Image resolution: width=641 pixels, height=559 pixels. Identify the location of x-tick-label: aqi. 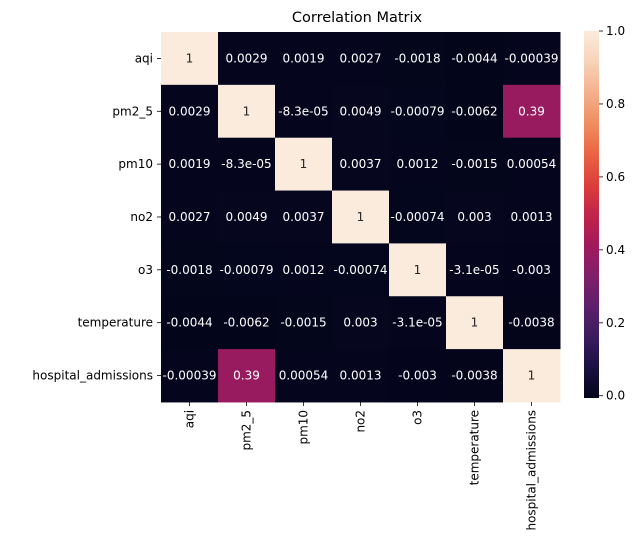
(190, 419).